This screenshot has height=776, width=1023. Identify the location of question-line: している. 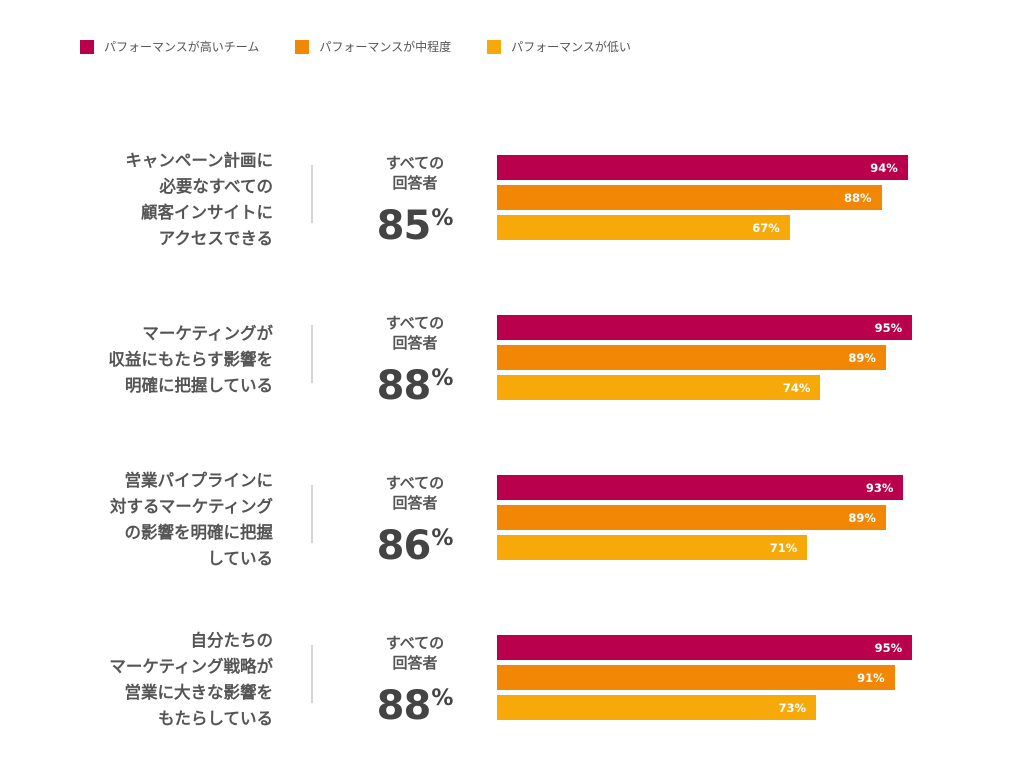
(240, 558).